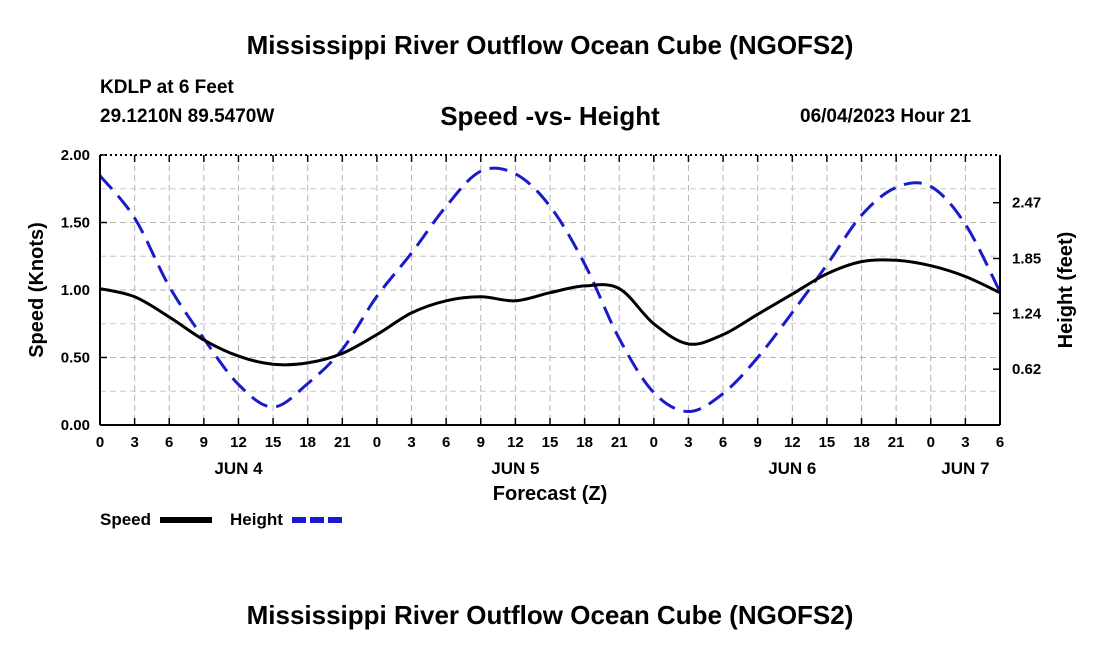 The width and height of the screenshot is (1100, 650). Describe the element at coordinates (1026, 259) in the screenshot. I see `y2-tick-label: 1.85` at that location.